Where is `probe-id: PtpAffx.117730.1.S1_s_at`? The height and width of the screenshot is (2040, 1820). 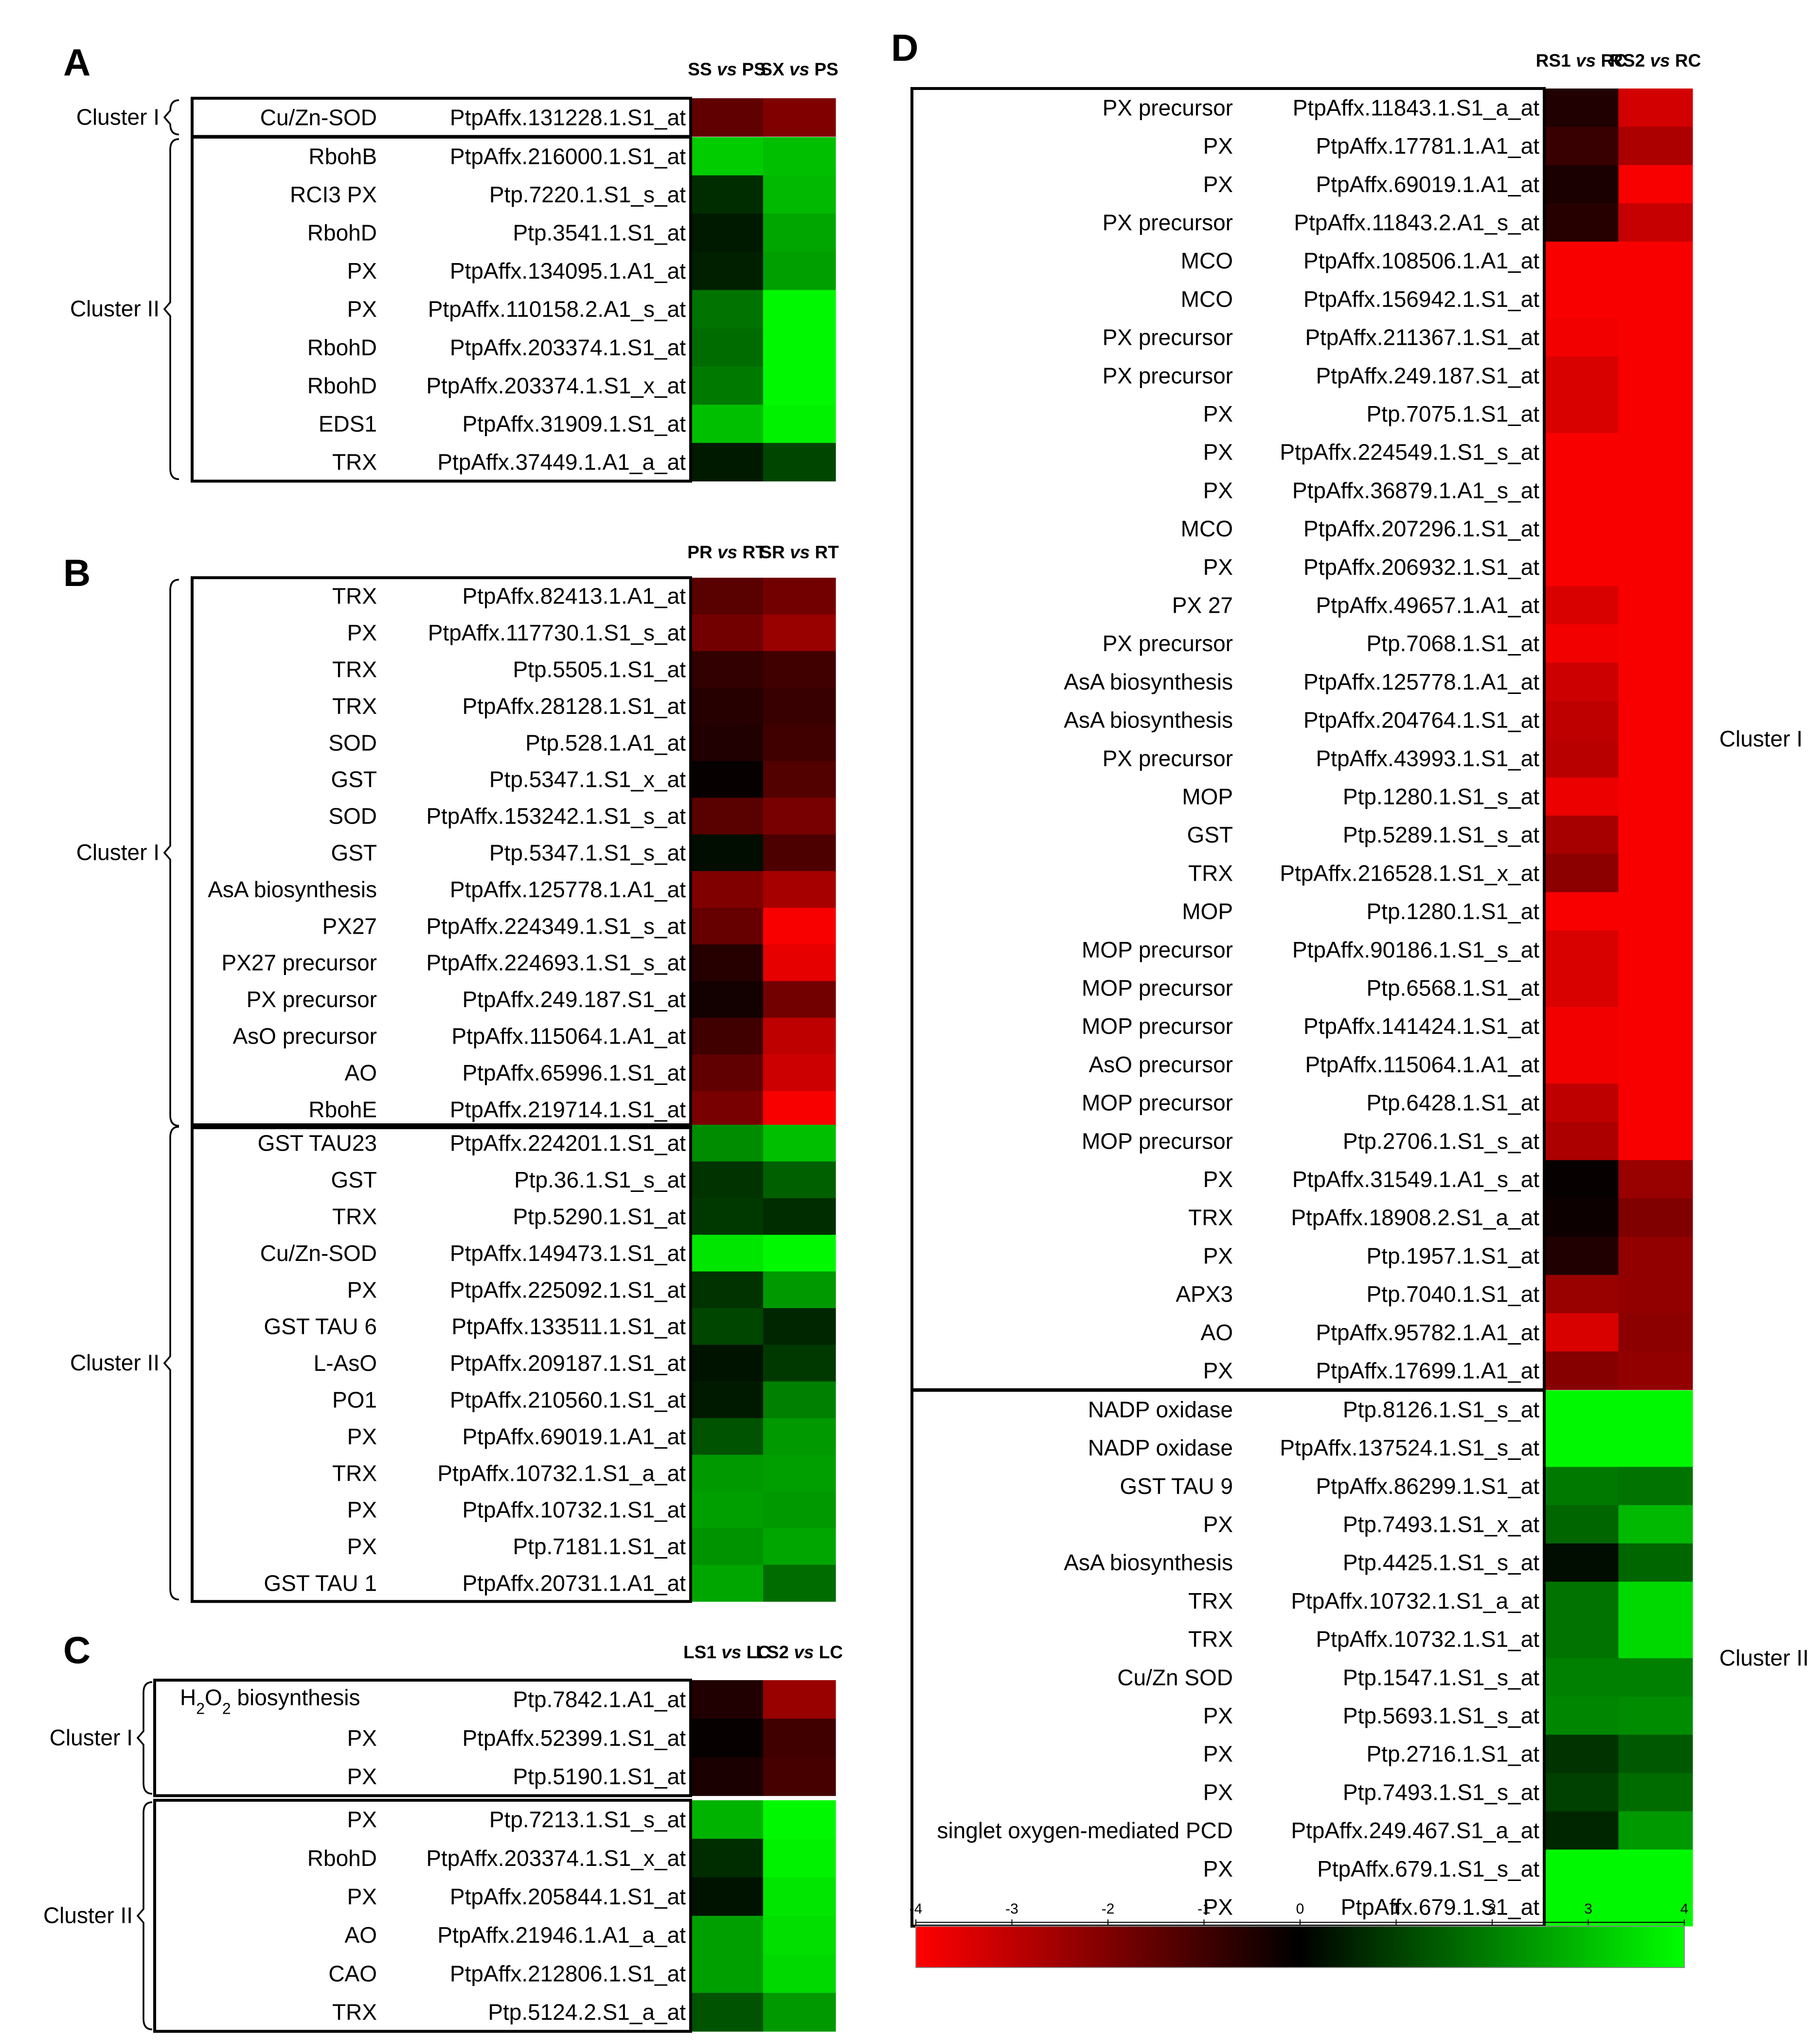
probe-id: PtpAffx.117730.1.S1_s_at is located at coordinates (557, 632).